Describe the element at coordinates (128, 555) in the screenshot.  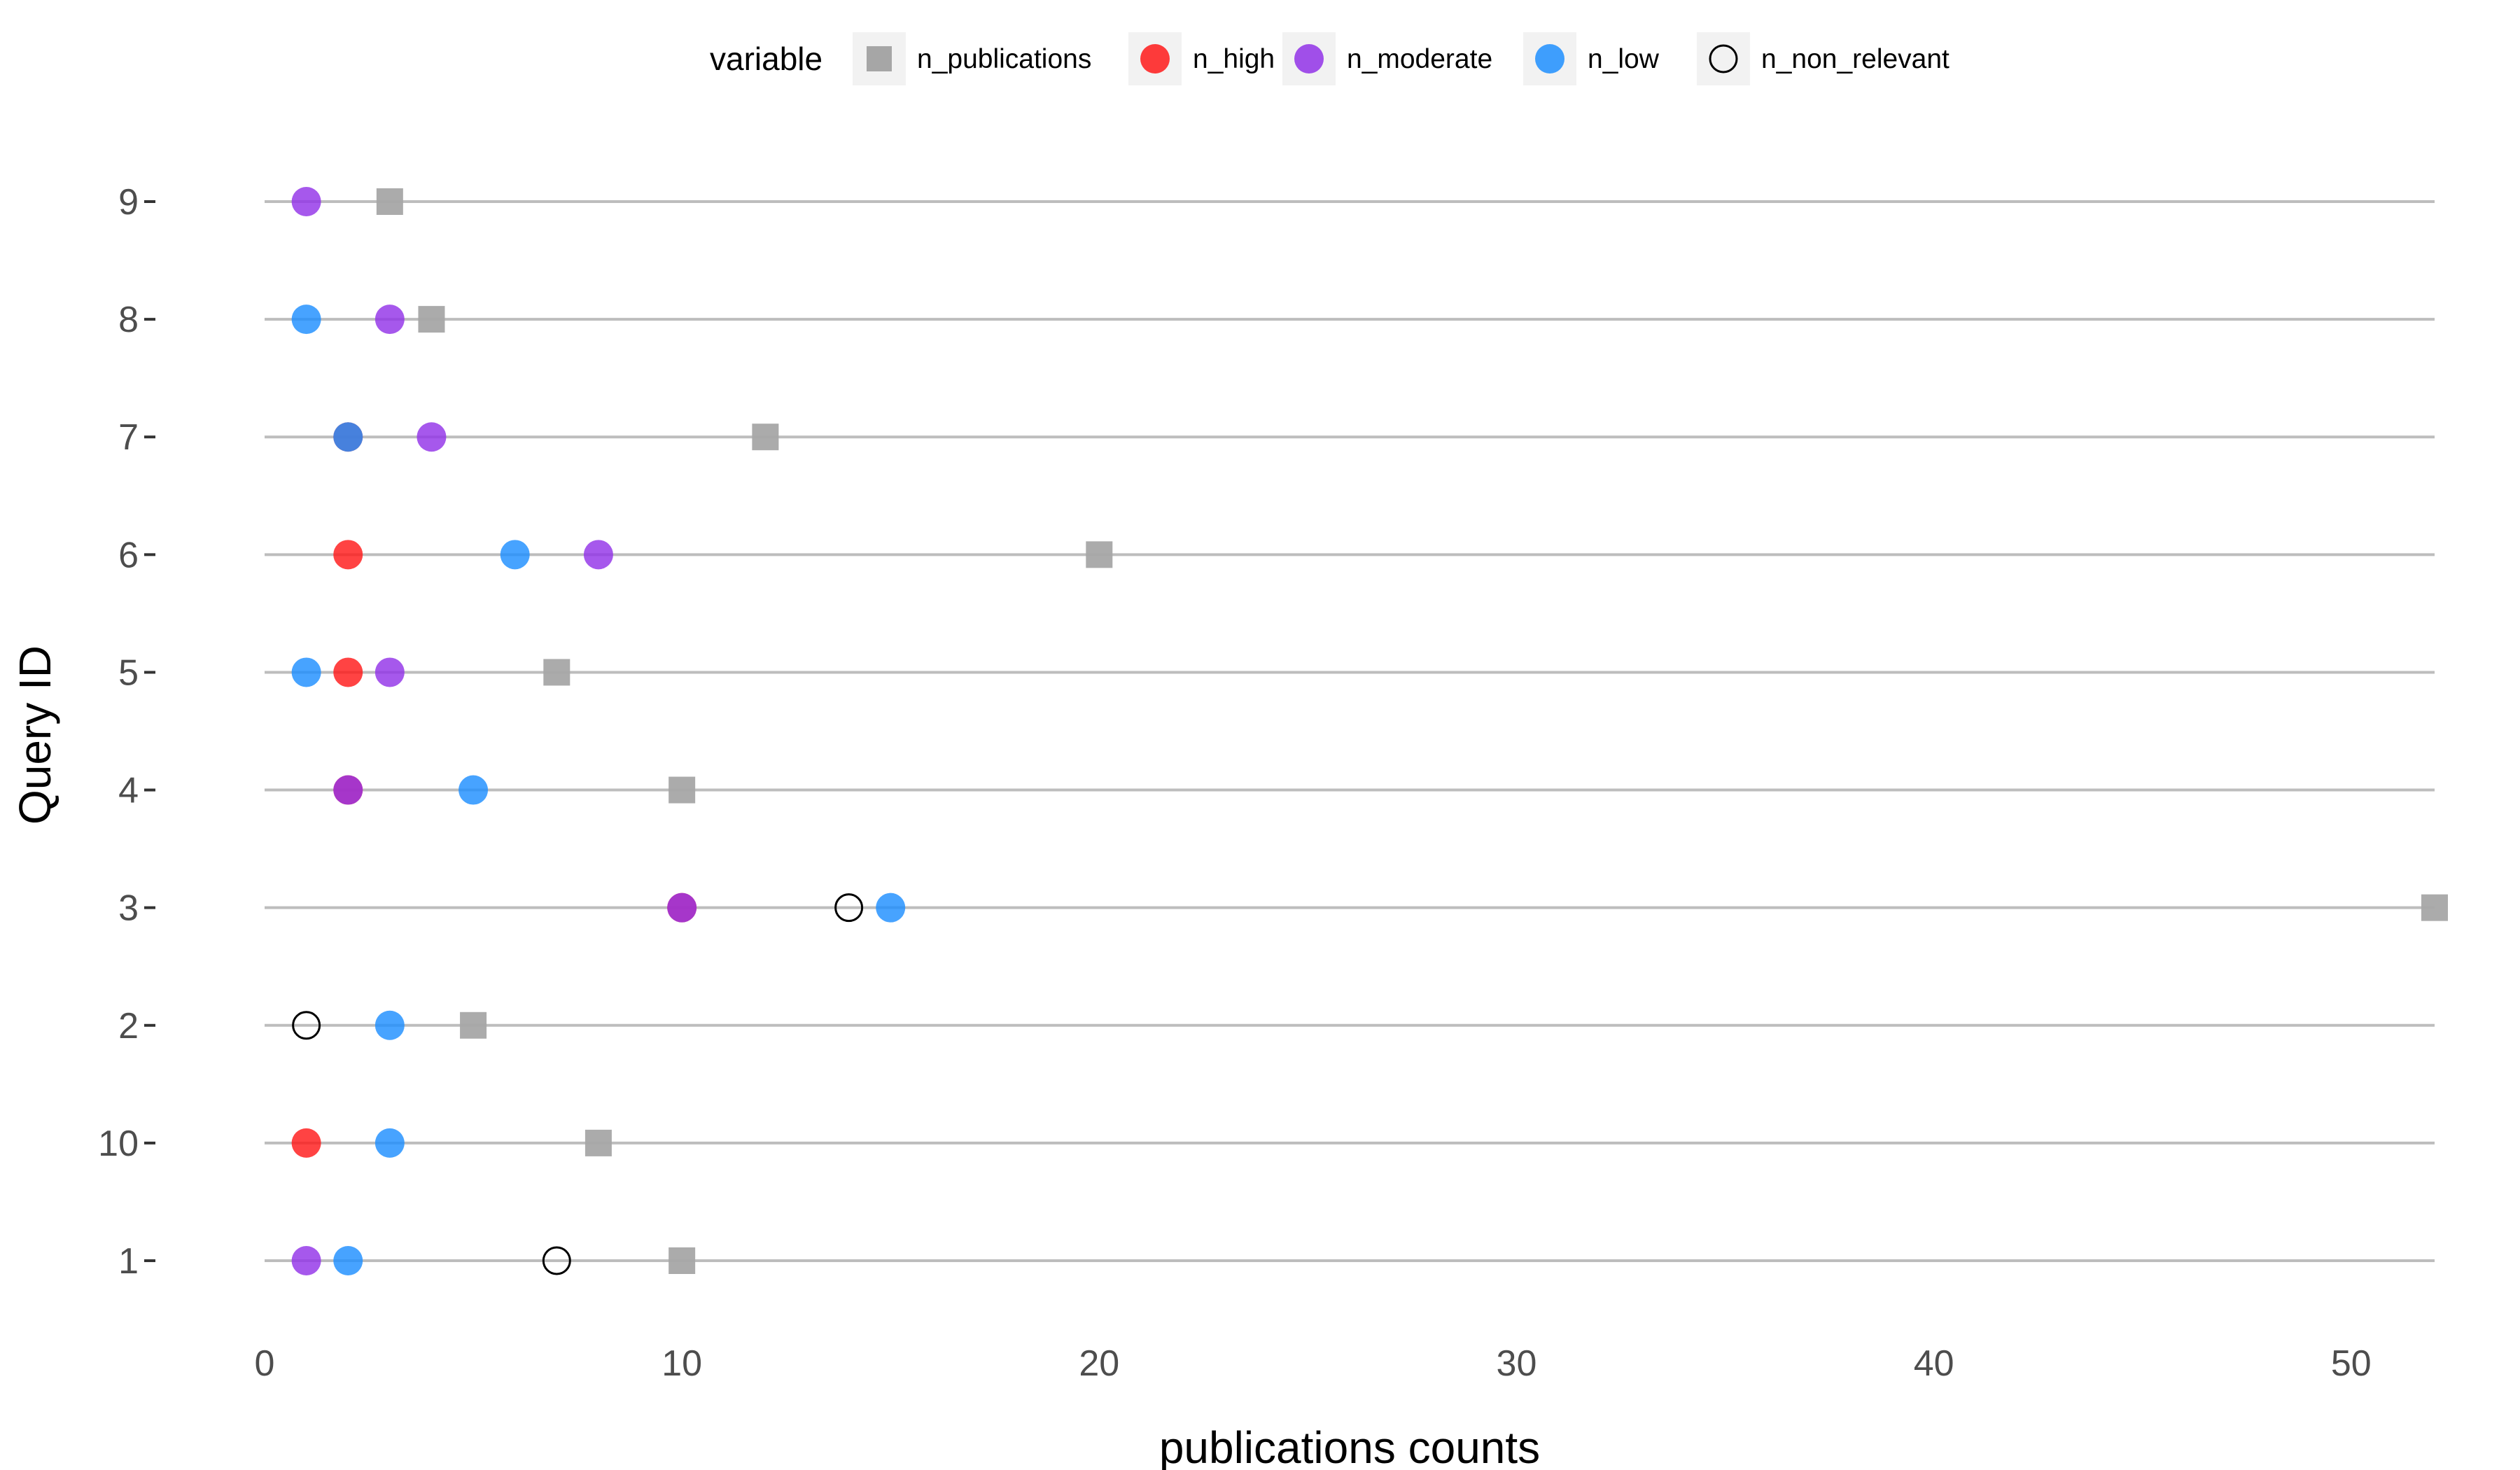
I see `y-tick-label-query-6: 6` at that location.